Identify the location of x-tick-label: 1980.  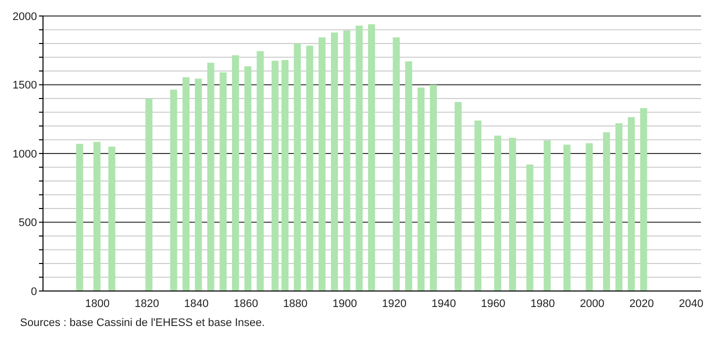
(542, 304).